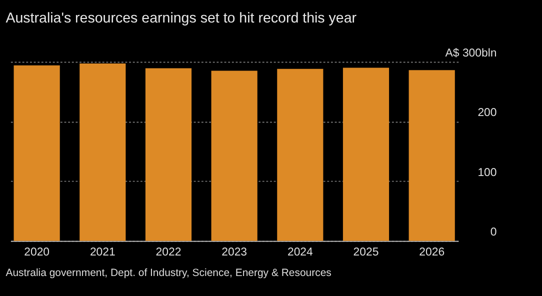 This screenshot has width=542, height=296. I want to click on x-tick-label: 2021, so click(103, 252).